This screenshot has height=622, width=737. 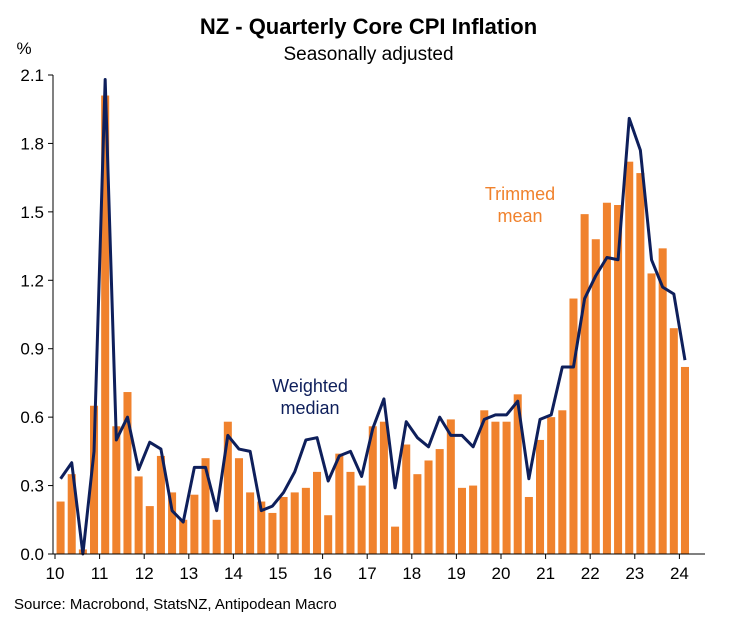 I want to click on x-tick-label: 22, so click(x=590, y=573).